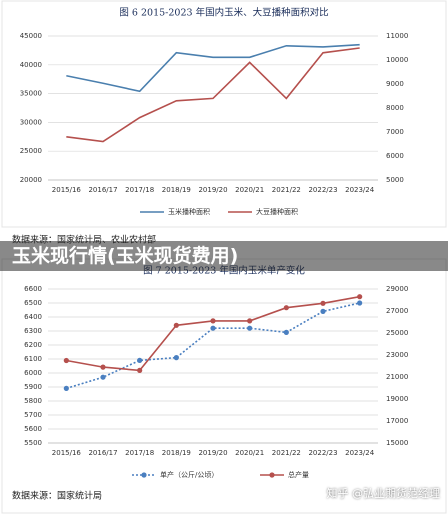  Describe the element at coordinates (33, 373) in the screenshot. I see `y-tick-label: 6000` at that location.